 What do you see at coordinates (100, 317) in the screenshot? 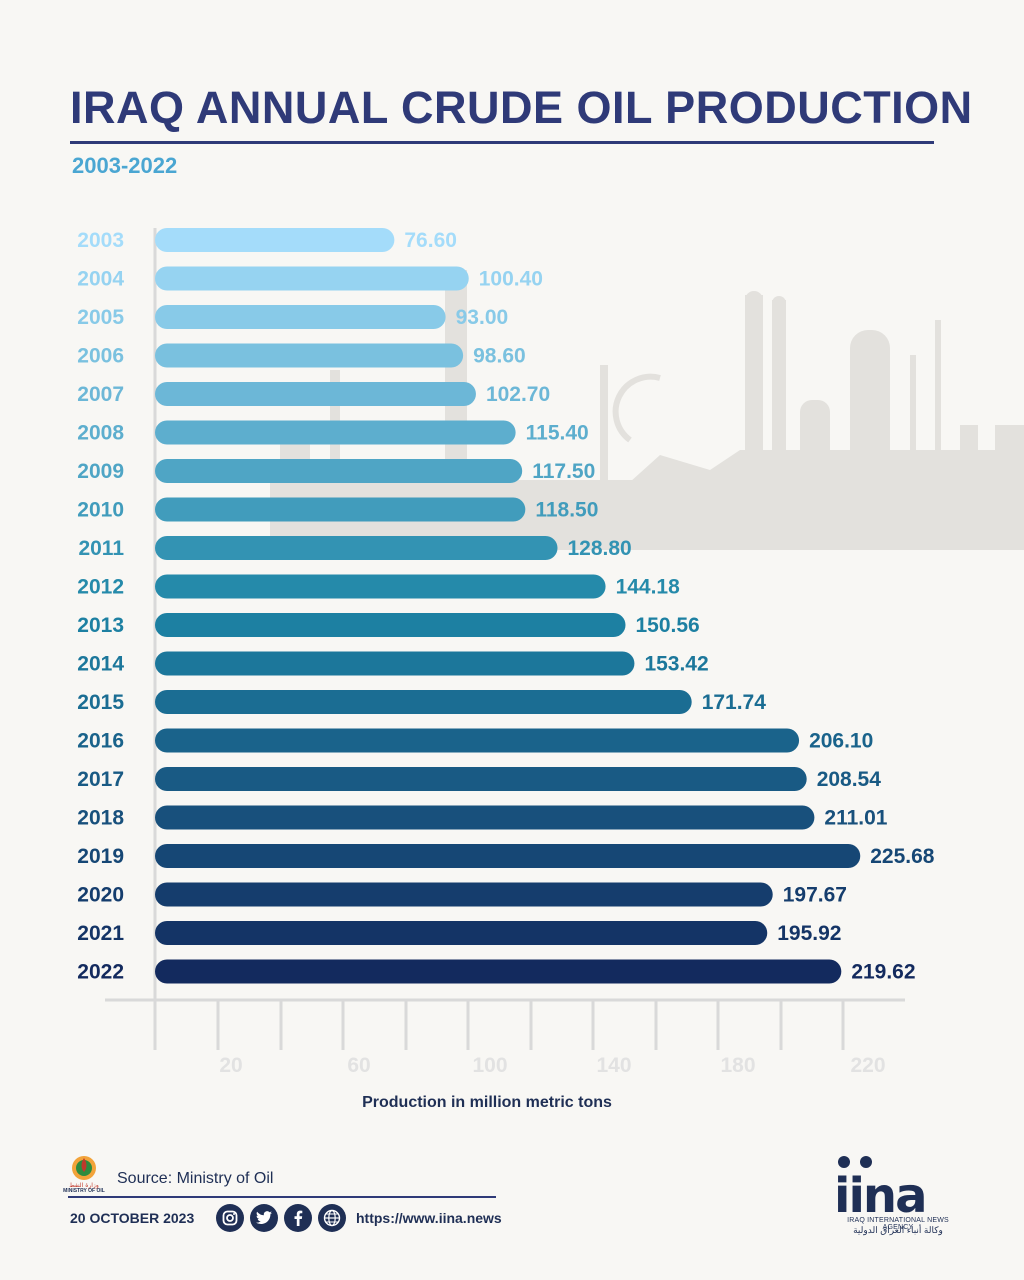
I see `year-label: 2005` at bounding box center [100, 317].